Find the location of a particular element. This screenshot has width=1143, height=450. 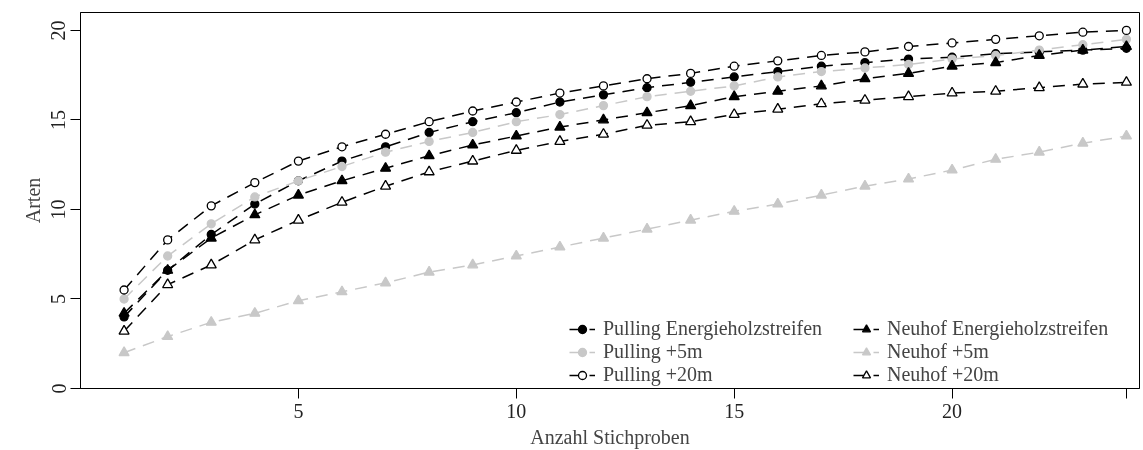

y-tick-label: 15 is located at coordinates (58, 119).